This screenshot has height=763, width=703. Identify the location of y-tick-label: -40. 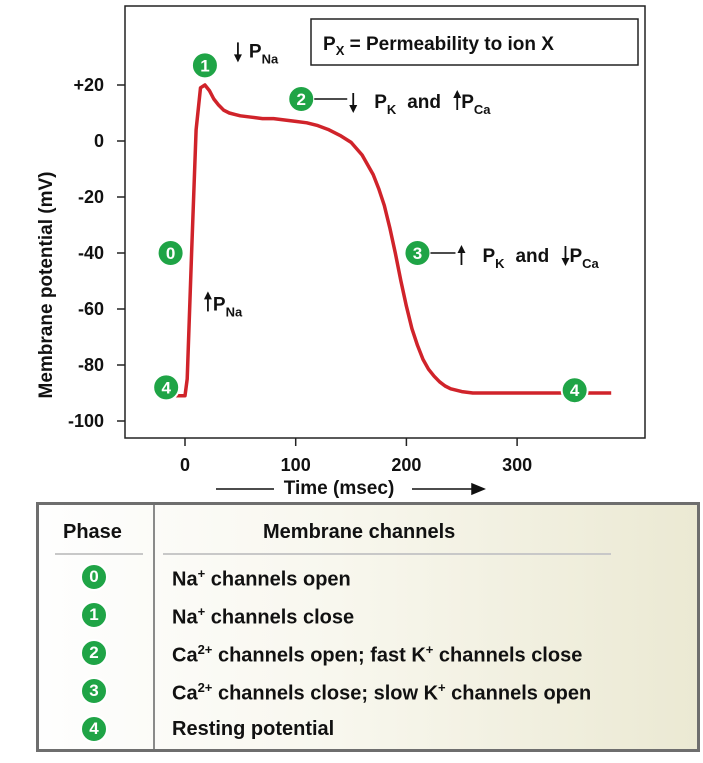
(91, 253).